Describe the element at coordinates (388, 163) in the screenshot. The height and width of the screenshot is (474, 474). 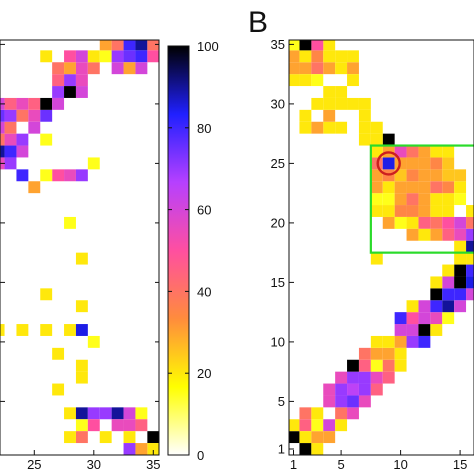
I see `highlight-circle` at that location.